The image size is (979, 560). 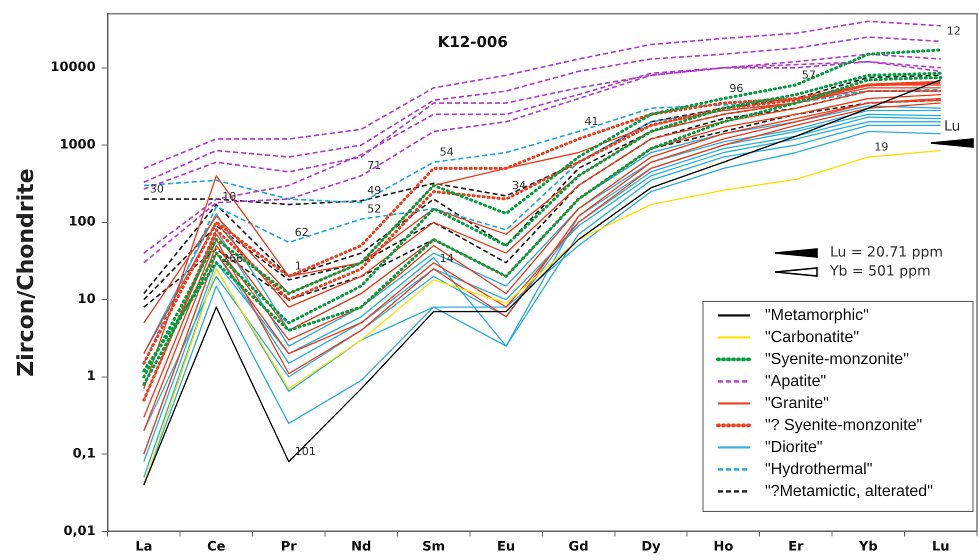 What do you see at coordinates (157, 189) in the screenshot?
I see `annotation: 30` at bounding box center [157, 189].